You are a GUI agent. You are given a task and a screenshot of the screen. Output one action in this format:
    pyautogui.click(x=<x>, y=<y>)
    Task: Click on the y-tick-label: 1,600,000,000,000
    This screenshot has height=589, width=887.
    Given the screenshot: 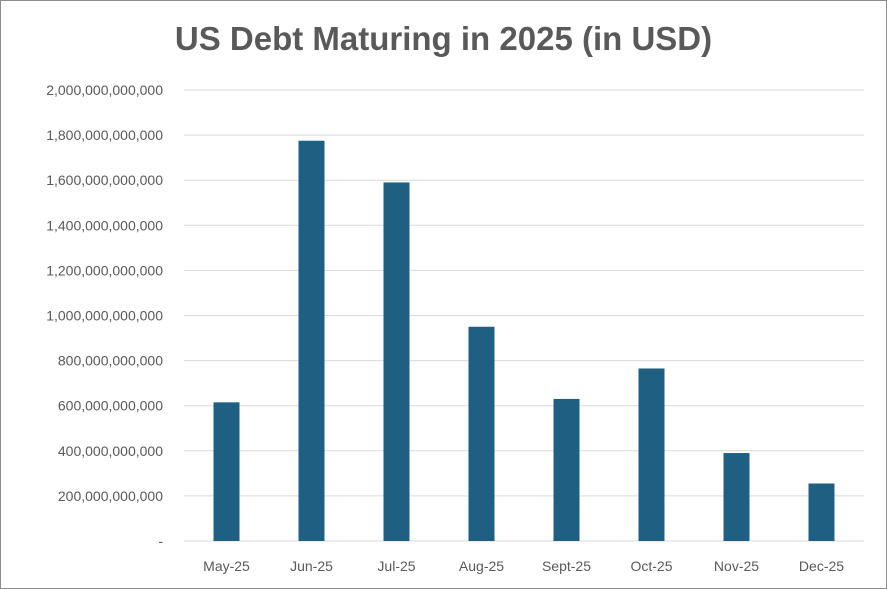 What is the action you would take?
    pyautogui.click(x=104, y=180)
    